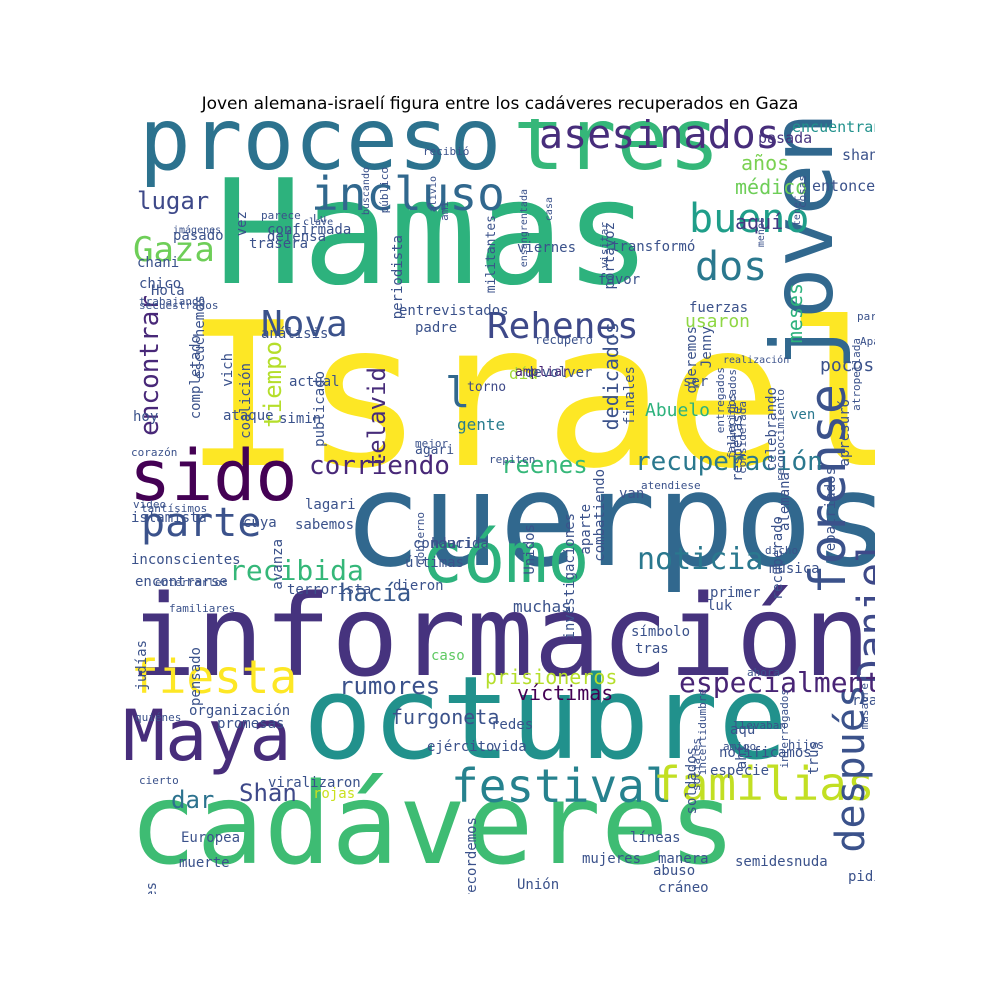 The height and width of the screenshot is (1000, 1000). I want to click on cloud-word: líneas, so click(655, 838).